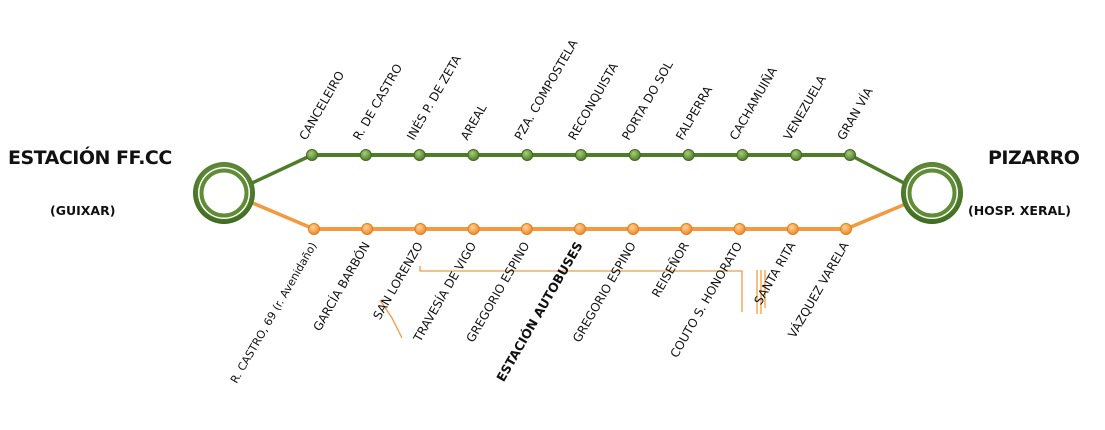 This screenshot has height=430, width=1105. What do you see at coordinates (577, 169) in the screenshot?
I see `green-line-connectors` at bounding box center [577, 169].